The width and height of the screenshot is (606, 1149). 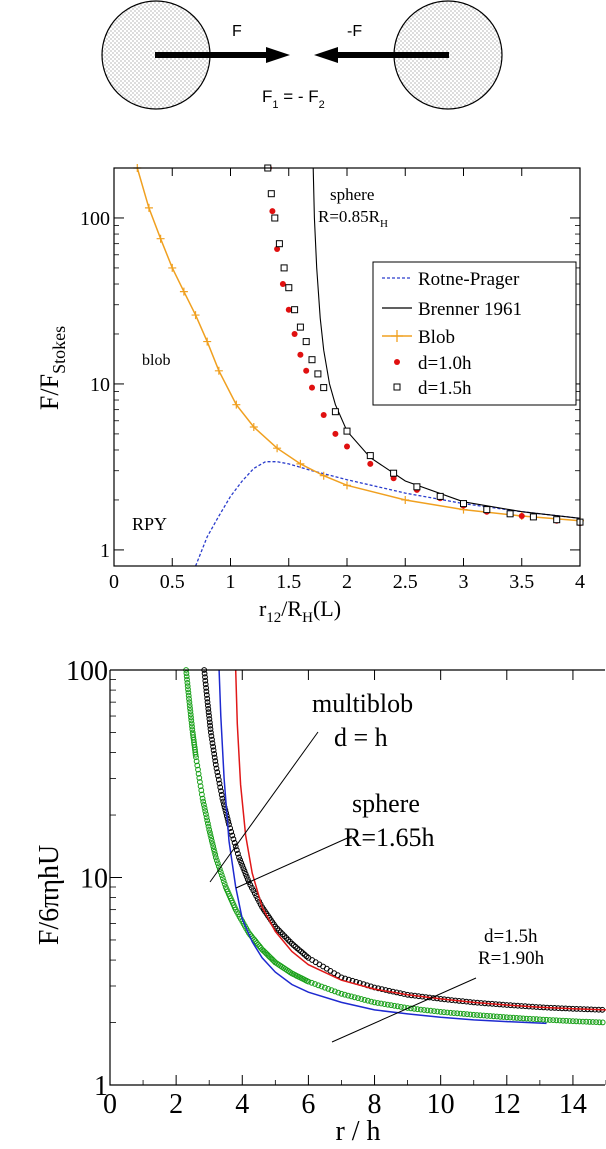 I want to click on c1-legend-d15: d=1.5h, so click(x=445, y=388).